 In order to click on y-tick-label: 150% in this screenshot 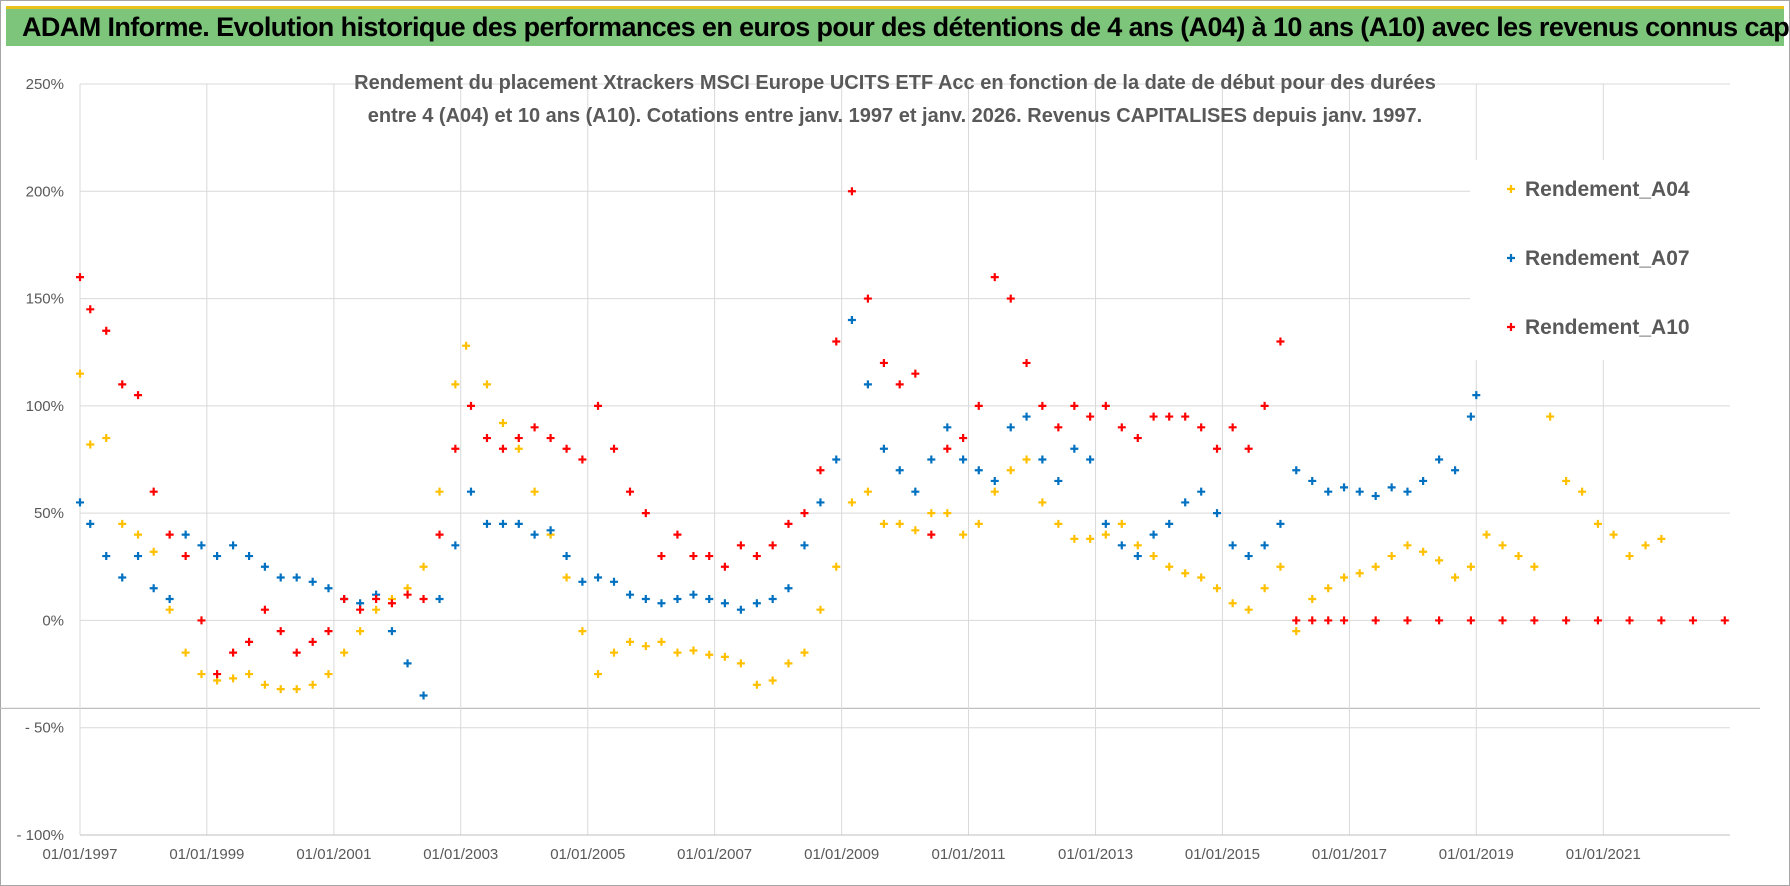, I will do `click(45, 299)`.